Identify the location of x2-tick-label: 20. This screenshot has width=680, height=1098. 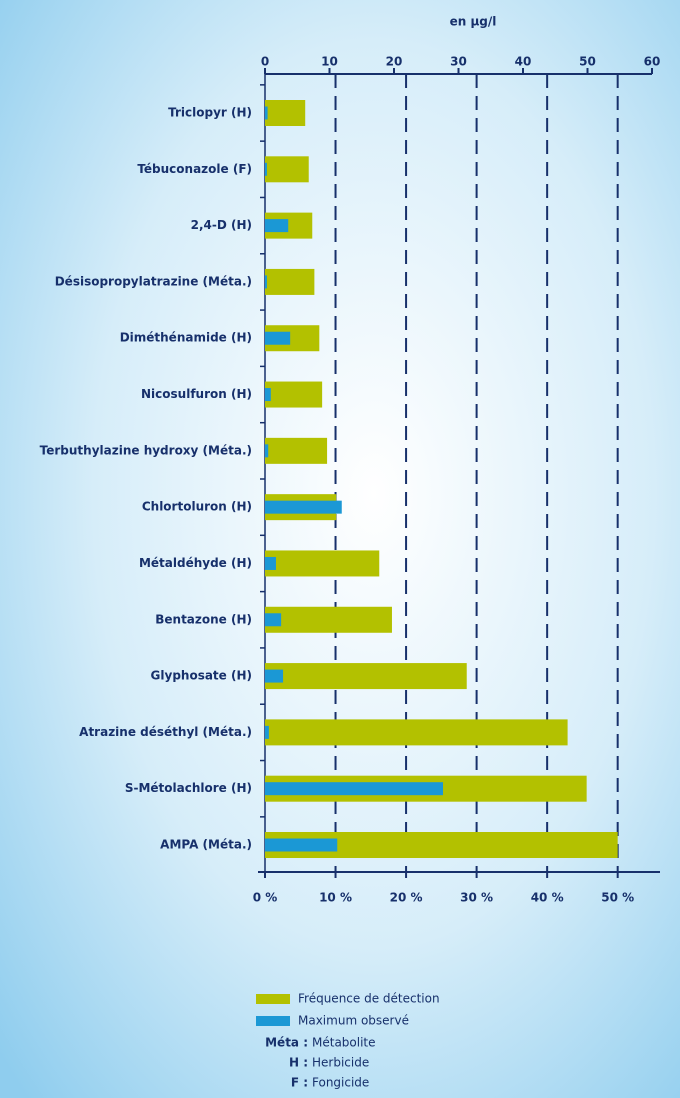
(394, 62).